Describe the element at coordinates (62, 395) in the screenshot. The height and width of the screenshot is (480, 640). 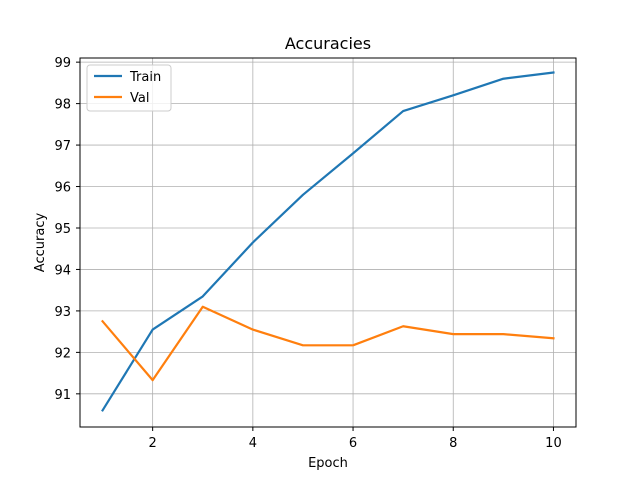
I see `y-tick-label: 91` at that location.